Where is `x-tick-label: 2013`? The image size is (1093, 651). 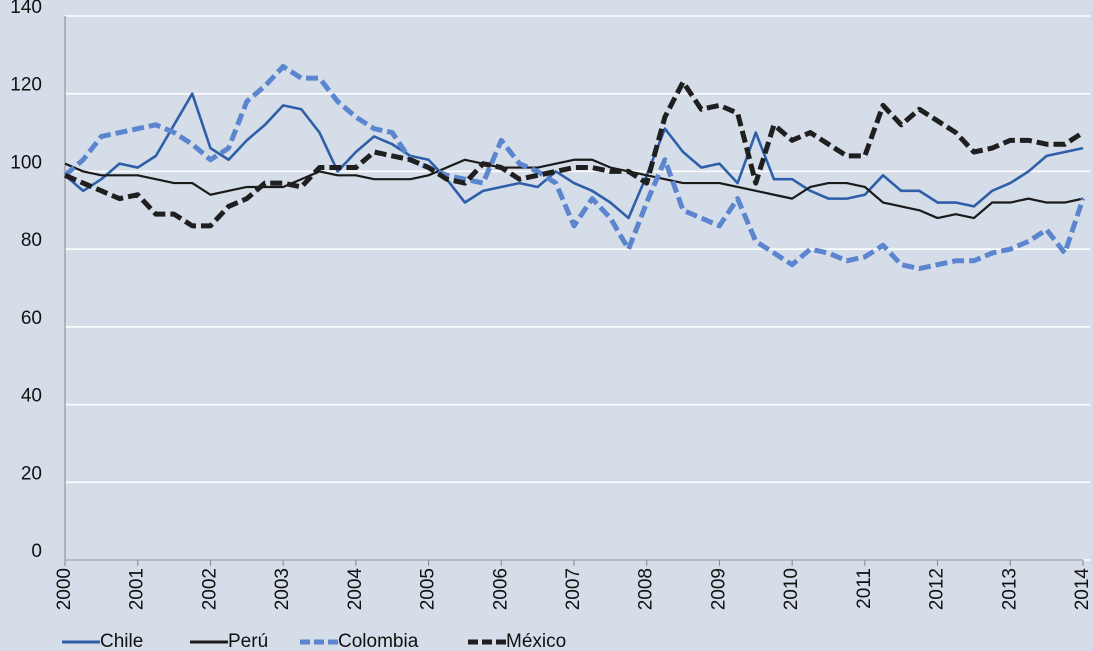
x-tick-label: 2013 is located at coordinates (1009, 589).